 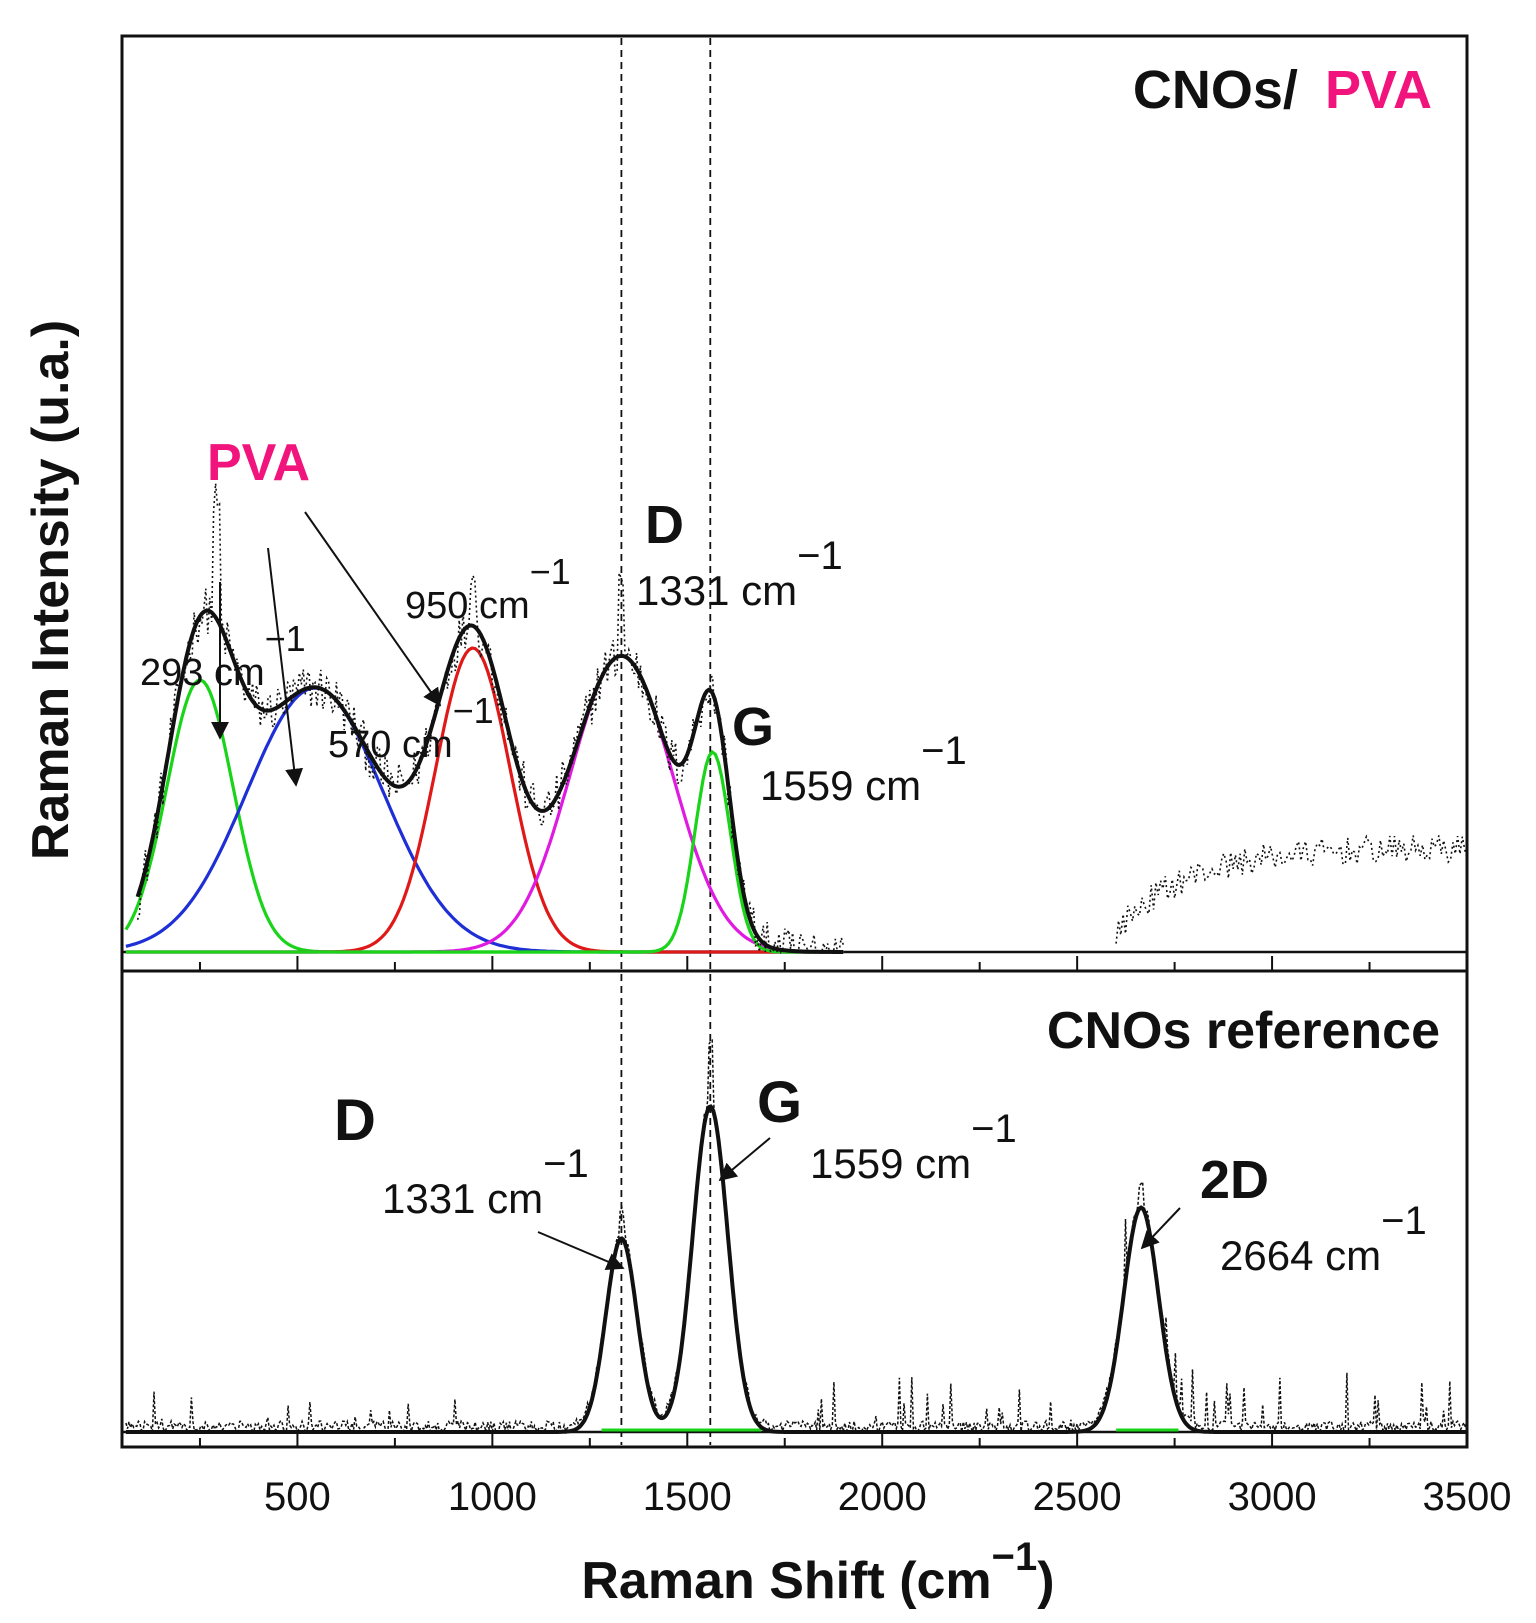 What do you see at coordinates (581, 1250) in the screenshot?
I see `arrow-D` at bounding box center [581, 1250].